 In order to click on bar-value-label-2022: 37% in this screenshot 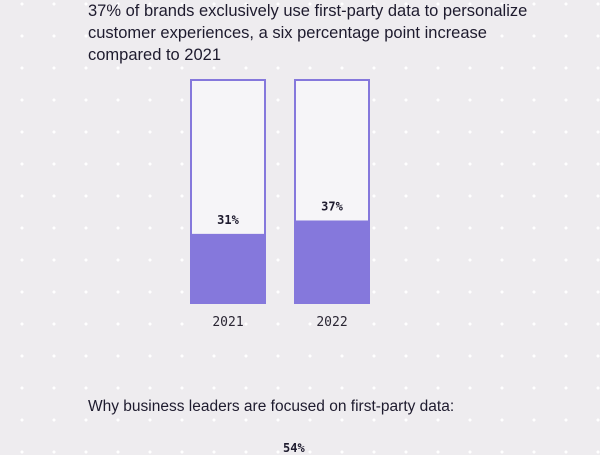, I will do `click(332, 206)`.